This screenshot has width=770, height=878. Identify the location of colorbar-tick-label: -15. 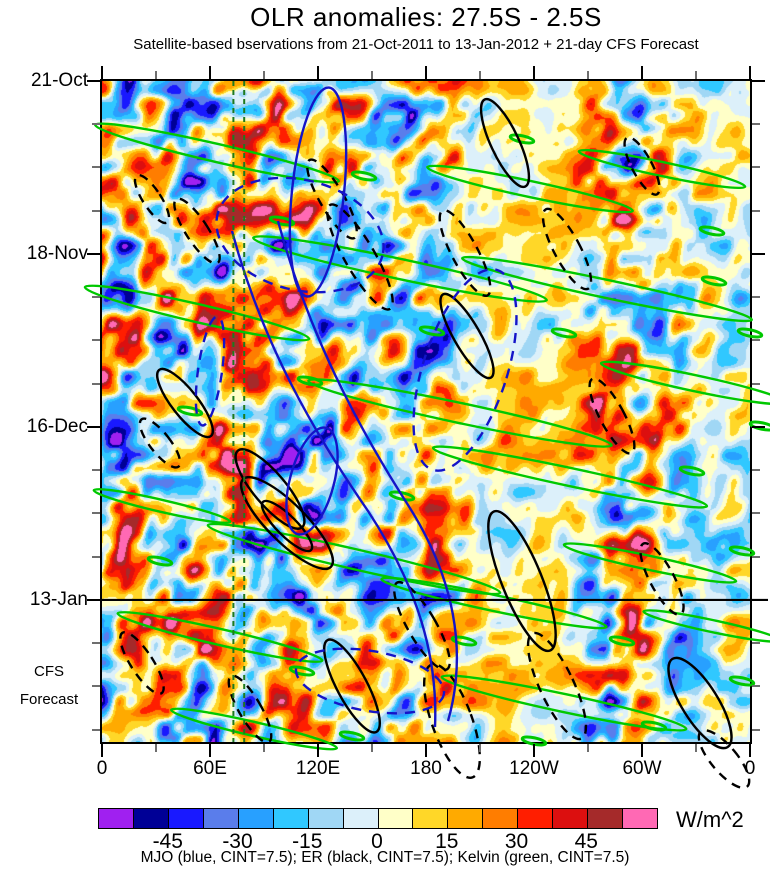
(307, 841).